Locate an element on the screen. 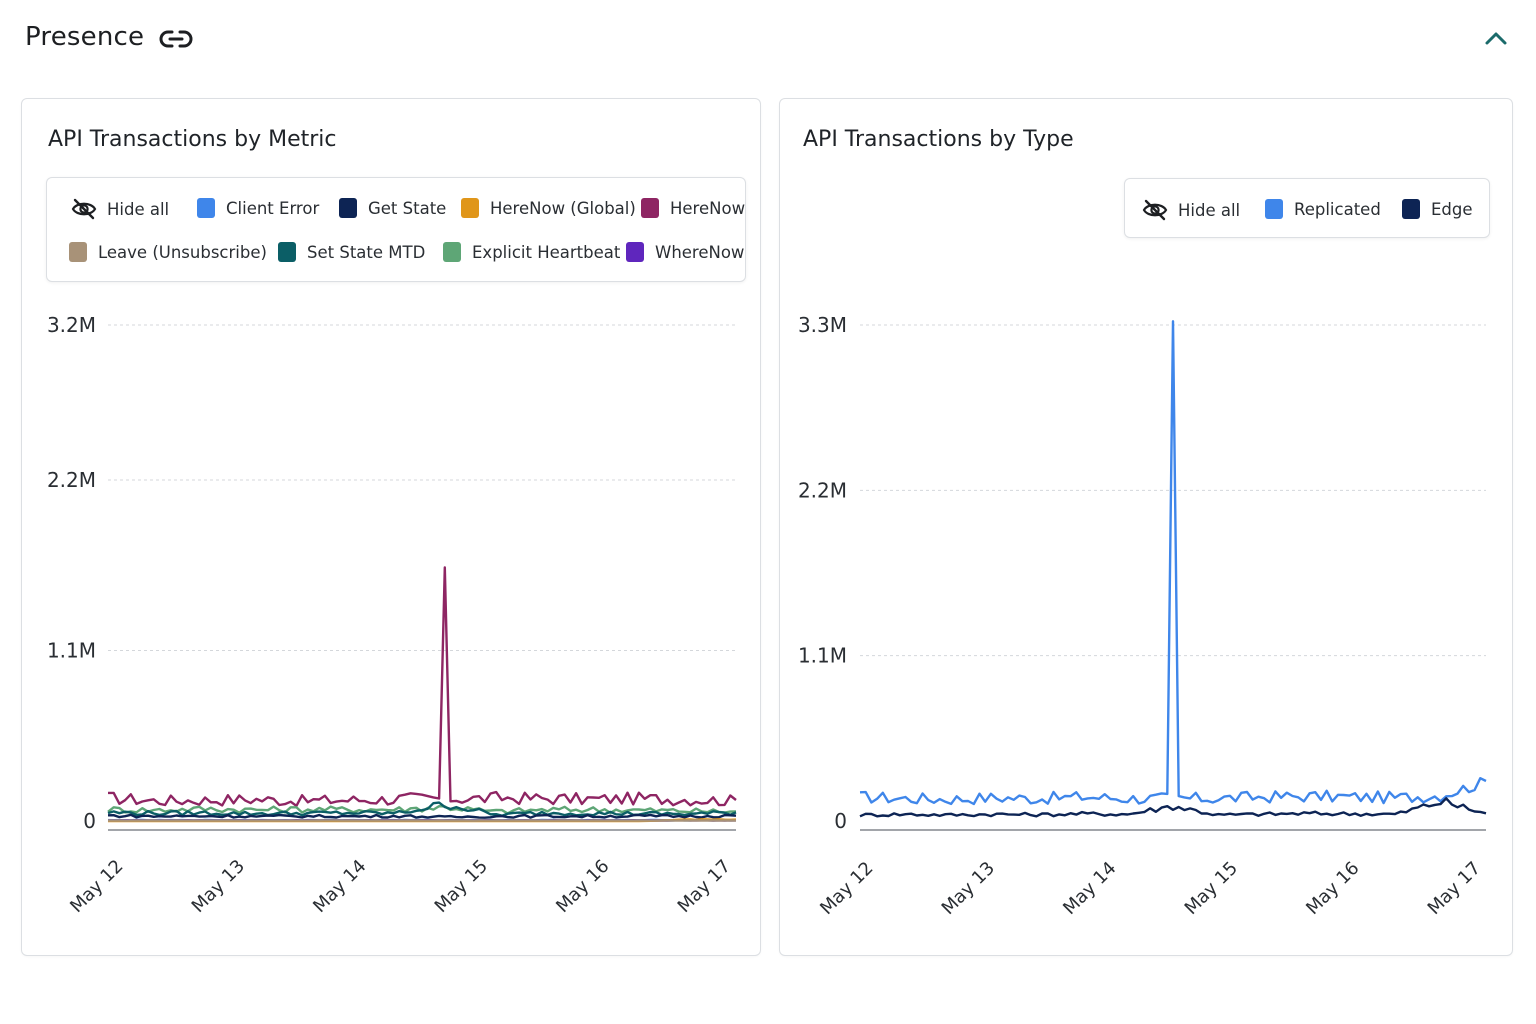 Image resolution: width=1536 pixels, height=1024 pixels. series-line-set-state-mtd is located at coordinates (422, 809).